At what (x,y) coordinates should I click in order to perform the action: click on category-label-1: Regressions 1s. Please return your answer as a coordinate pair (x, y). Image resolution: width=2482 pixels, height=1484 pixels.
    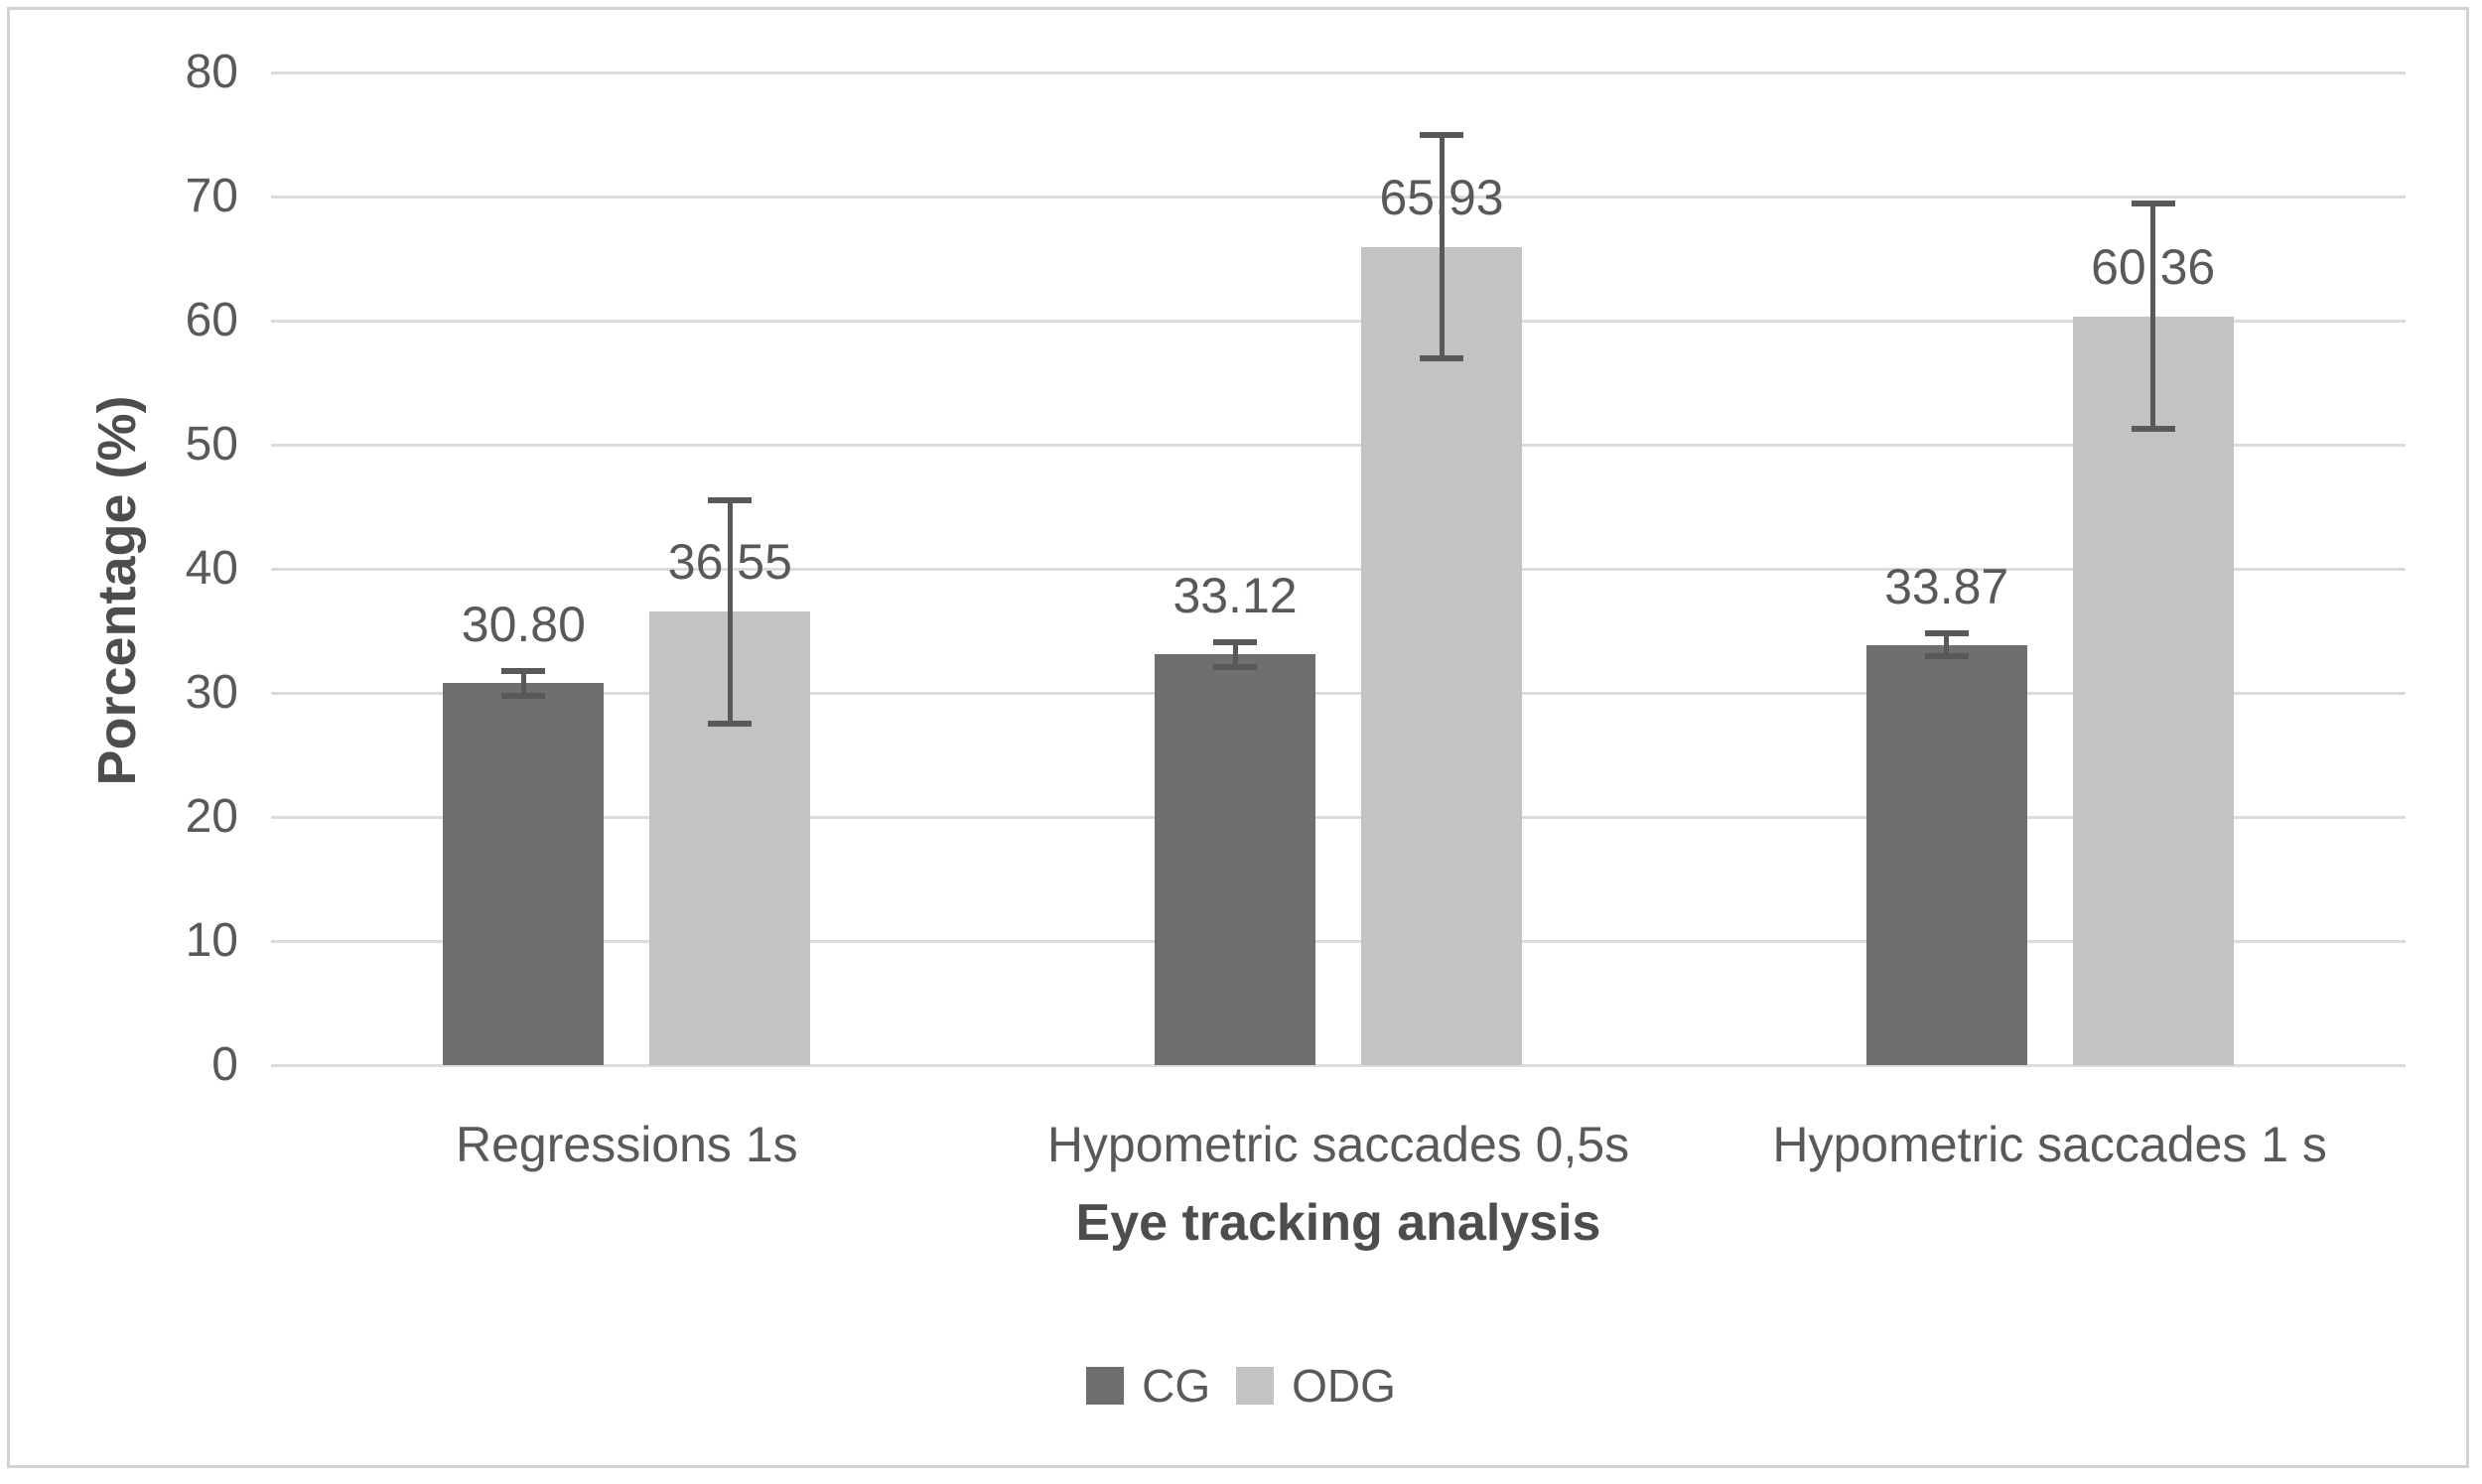
    Looking at the image, I should click on (627, 1144).